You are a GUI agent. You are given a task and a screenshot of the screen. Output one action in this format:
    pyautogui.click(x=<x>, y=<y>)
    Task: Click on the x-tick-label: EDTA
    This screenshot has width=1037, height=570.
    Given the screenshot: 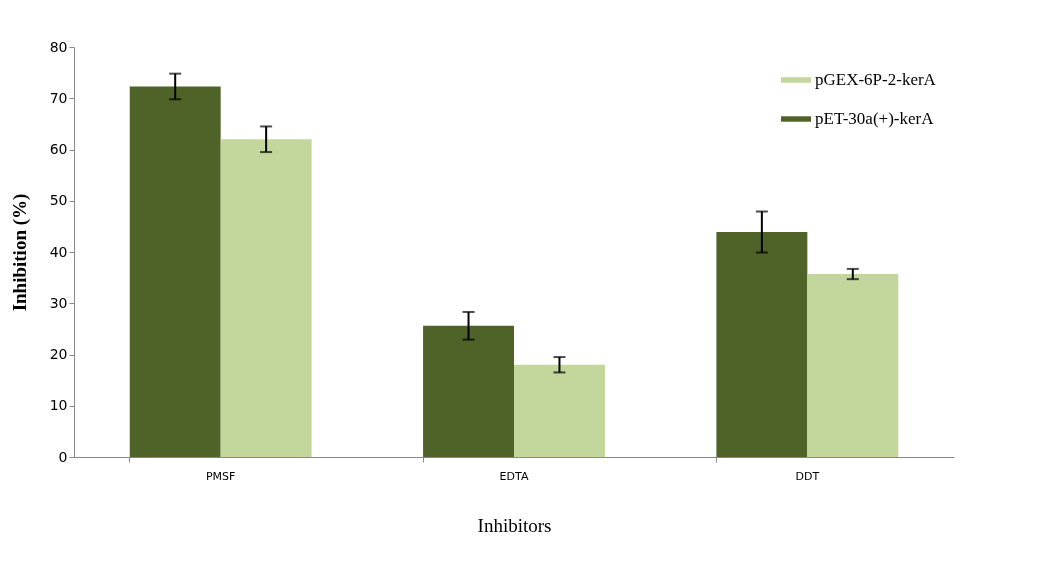 What is the action you would take?
    pyautogui.click(x=514, y=476)
    